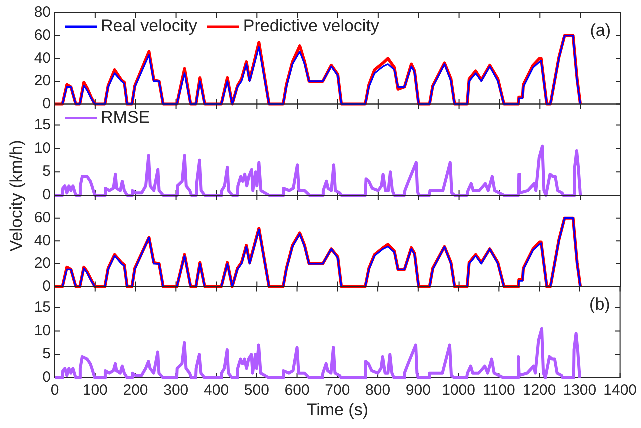  Describe the element at coordinates (337, 410) in the screenshot. I see `x-axis-title: Time (s)` at that location.